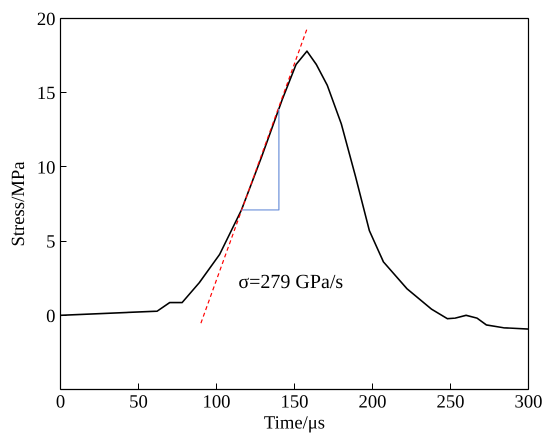  Describe the element at coordinates (216, 402) in the screenshot. I see `x-tick-label: 100` at that location.